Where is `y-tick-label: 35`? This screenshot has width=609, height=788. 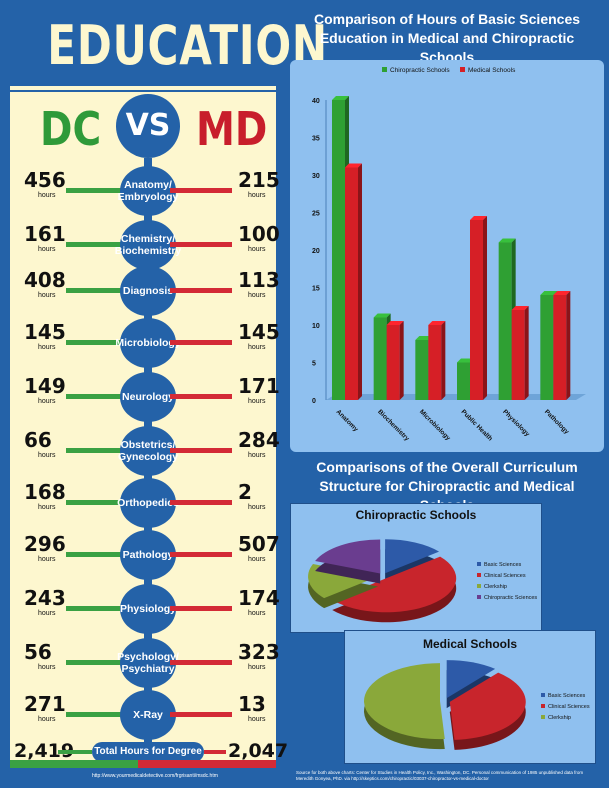 y-tick-label: 35 is located at coordinates (316, 139).